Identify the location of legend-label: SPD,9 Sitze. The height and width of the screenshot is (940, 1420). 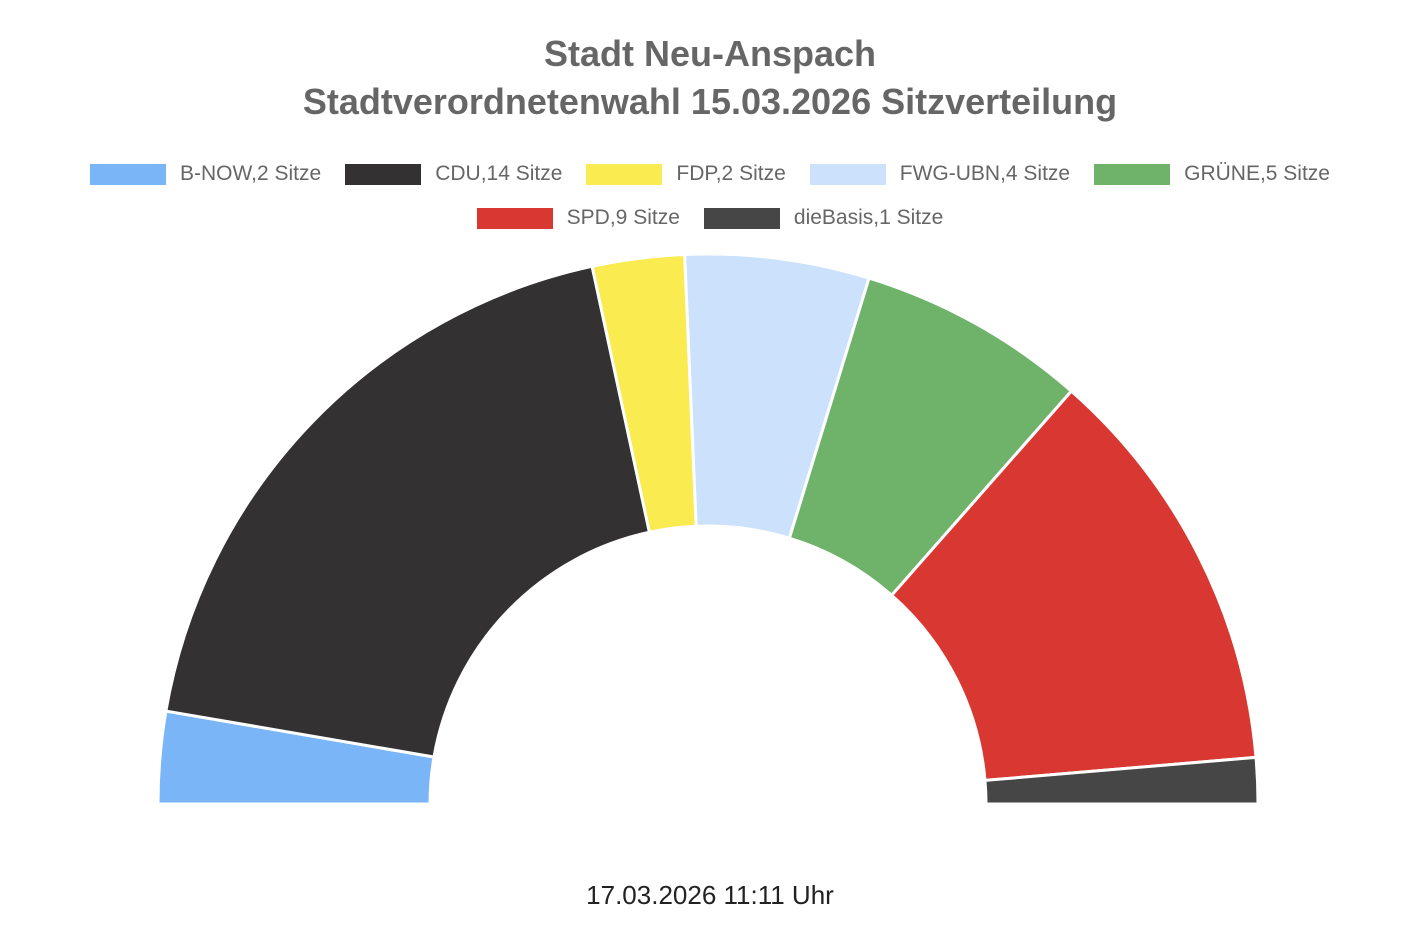
(623, 217).